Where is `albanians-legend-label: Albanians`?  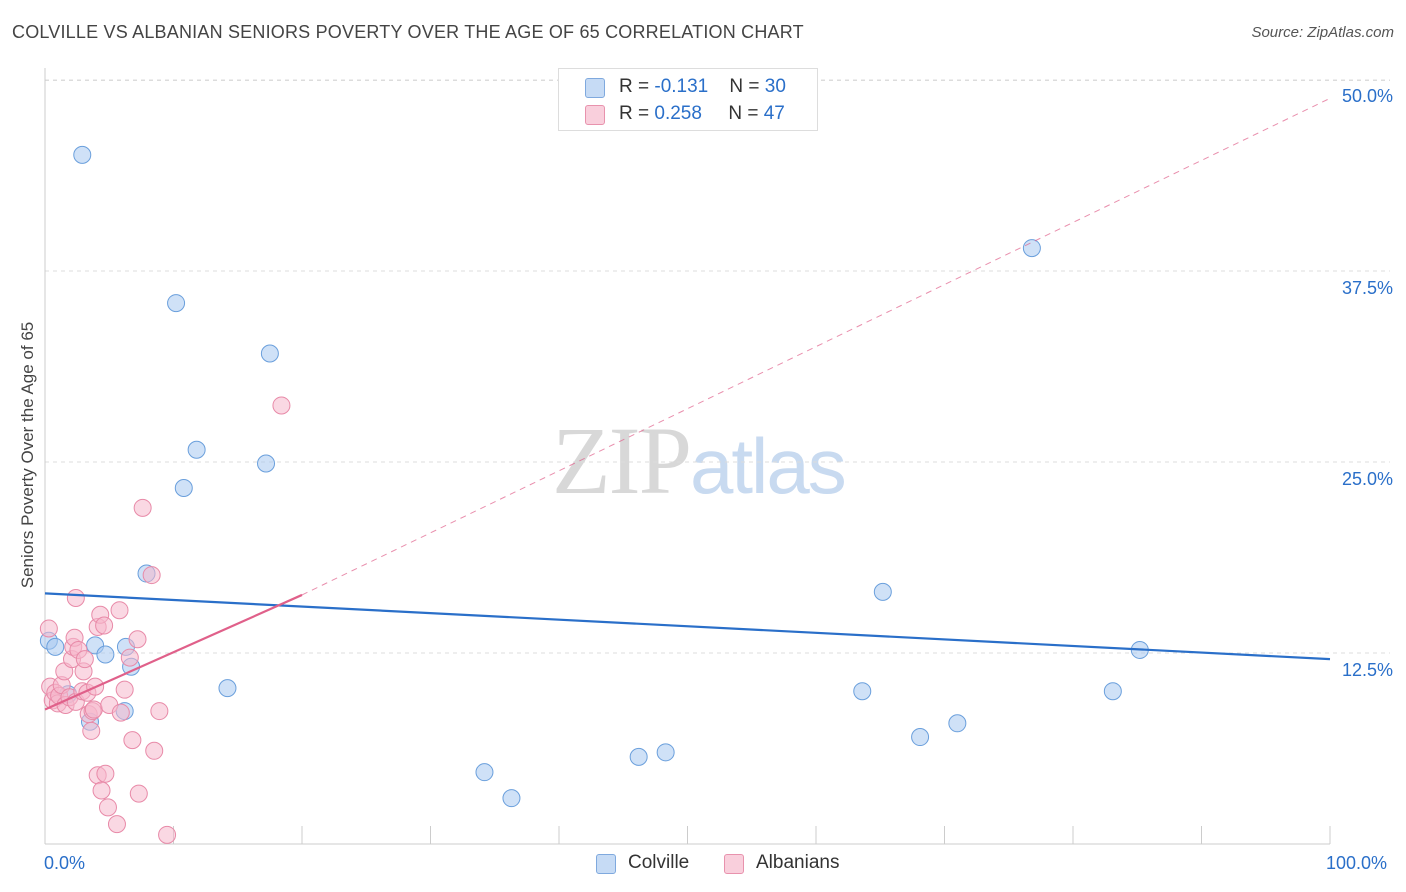
albanians-legend-label: Albanians is located at coordinates (798, 862).